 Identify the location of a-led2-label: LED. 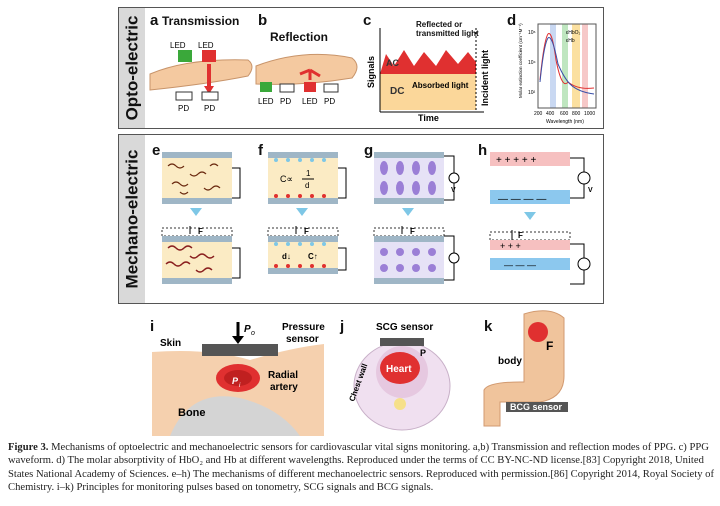
(206, 45).